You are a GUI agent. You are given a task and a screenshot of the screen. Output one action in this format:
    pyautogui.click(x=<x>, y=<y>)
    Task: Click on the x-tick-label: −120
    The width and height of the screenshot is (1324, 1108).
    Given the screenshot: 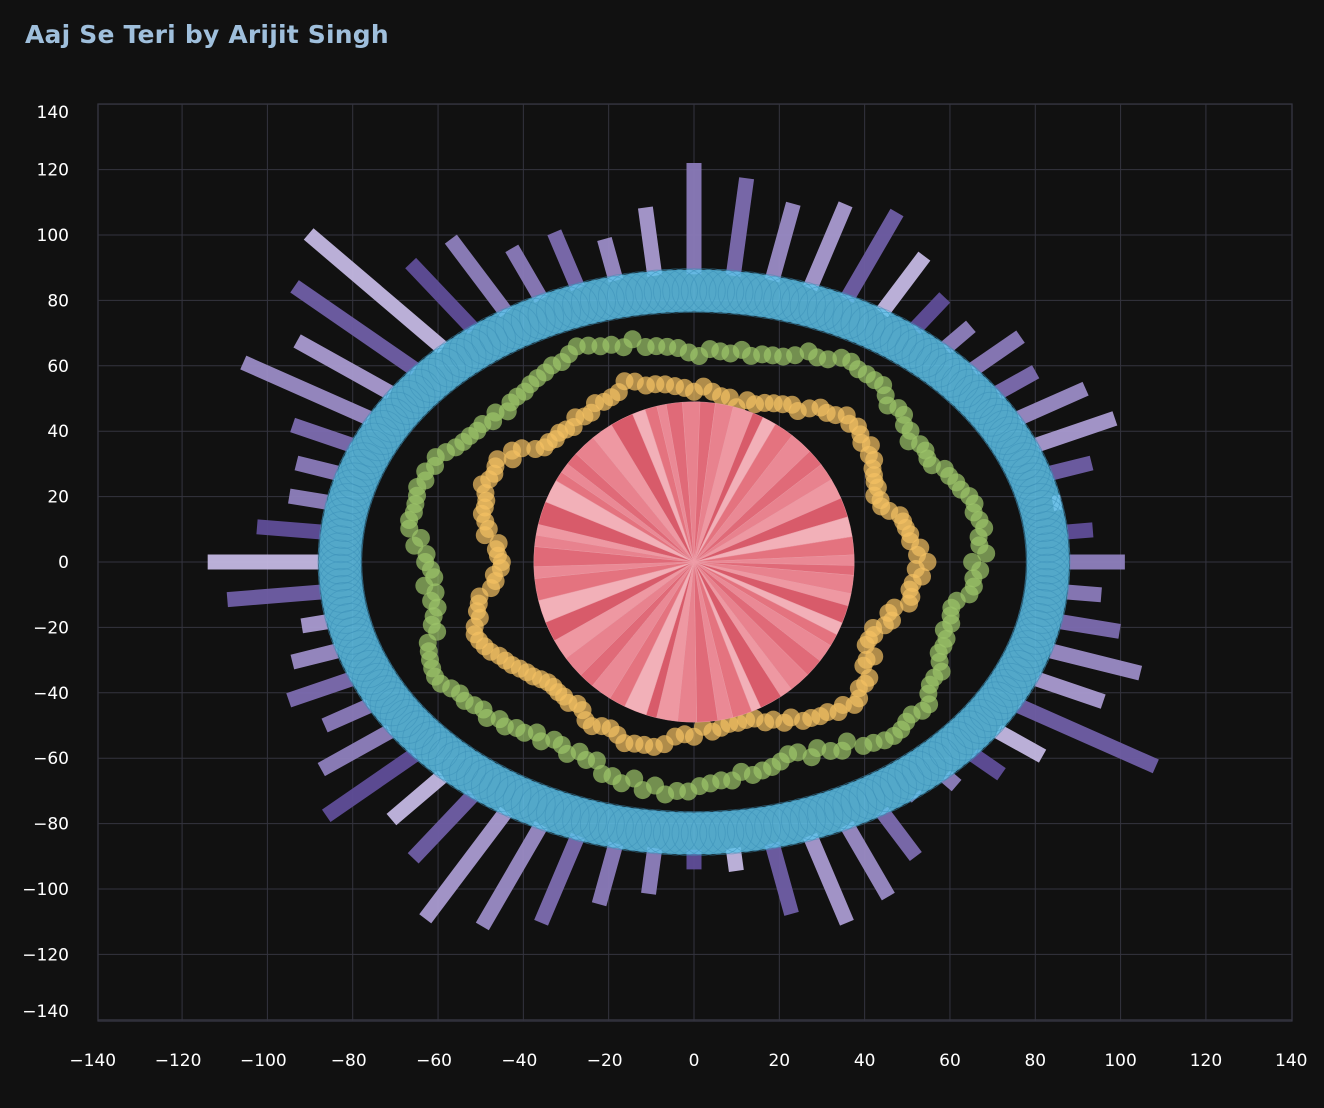 What is the action you would take?
    pyautogui.click(x=178, y=1061)
    